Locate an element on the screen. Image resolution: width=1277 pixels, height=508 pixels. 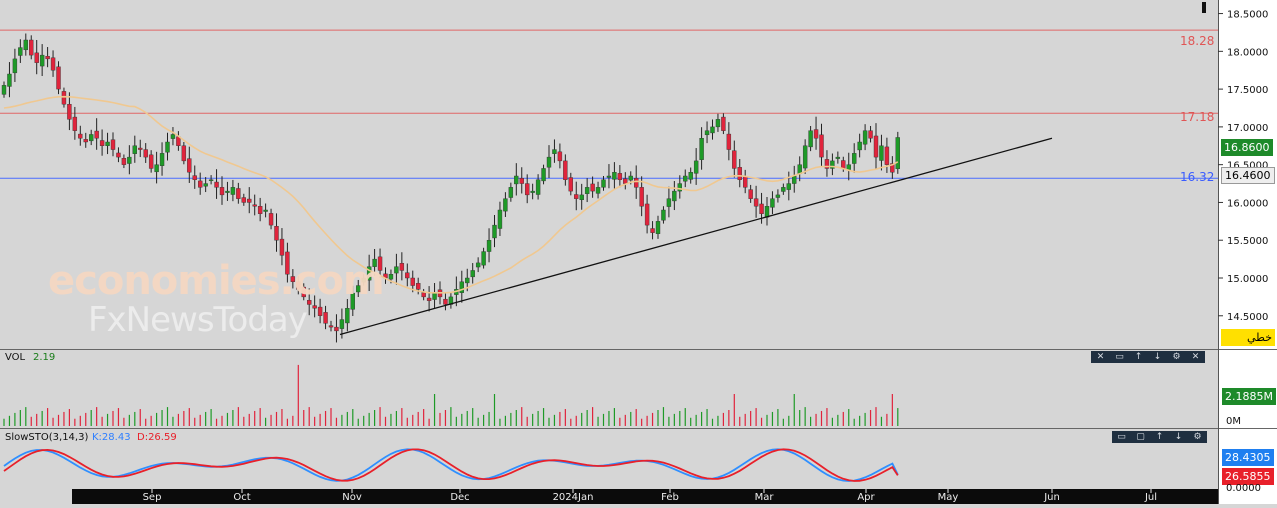
volume-axis-zero: 0M is located at coordinates (1233, 421).